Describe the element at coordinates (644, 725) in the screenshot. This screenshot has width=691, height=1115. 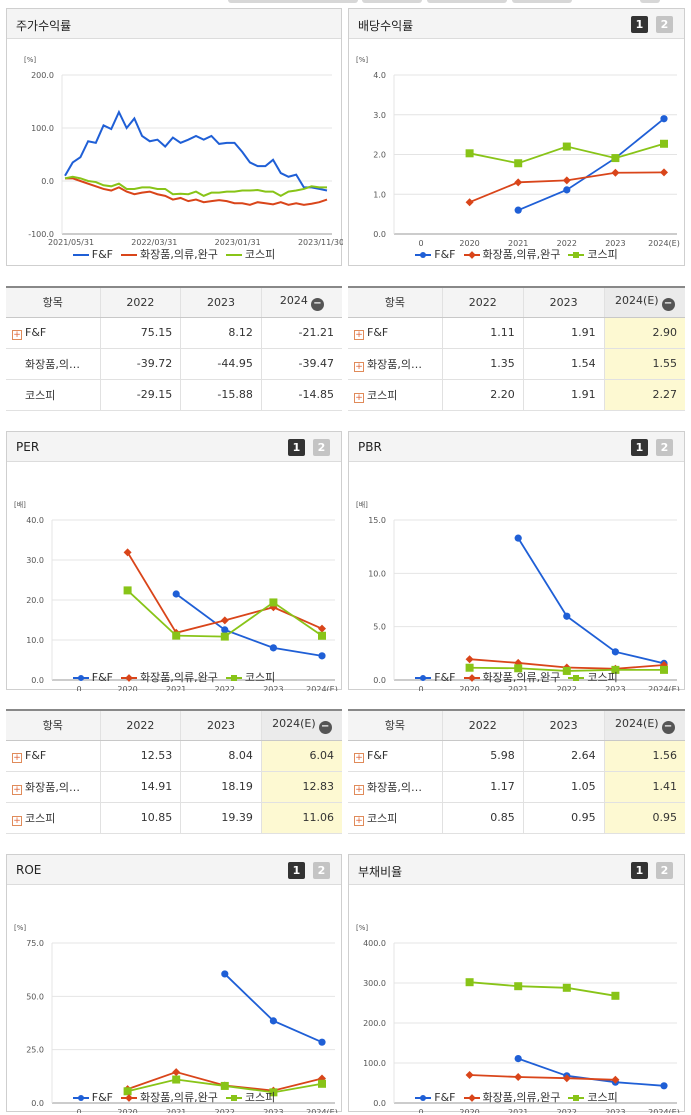
I see `column-header: 2024(E) −` at that location.